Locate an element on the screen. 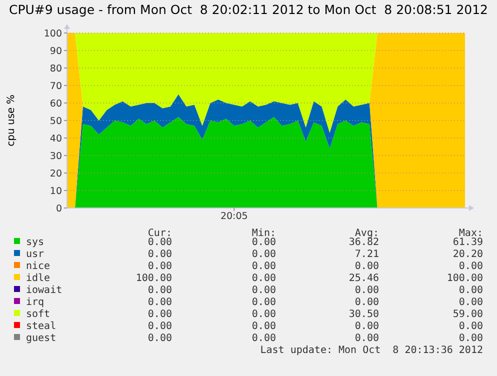  legend-label: sys is located at coordinates (35, 242).